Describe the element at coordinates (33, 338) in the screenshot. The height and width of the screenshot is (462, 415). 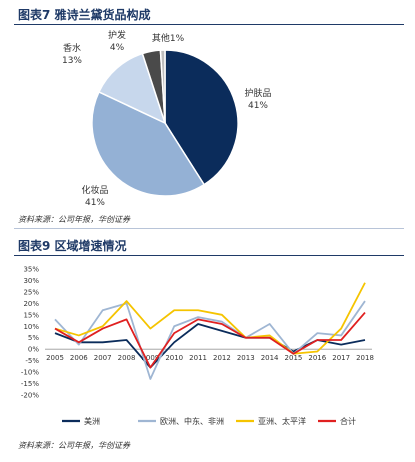
I see `y-tick-label: 5%` at that location.